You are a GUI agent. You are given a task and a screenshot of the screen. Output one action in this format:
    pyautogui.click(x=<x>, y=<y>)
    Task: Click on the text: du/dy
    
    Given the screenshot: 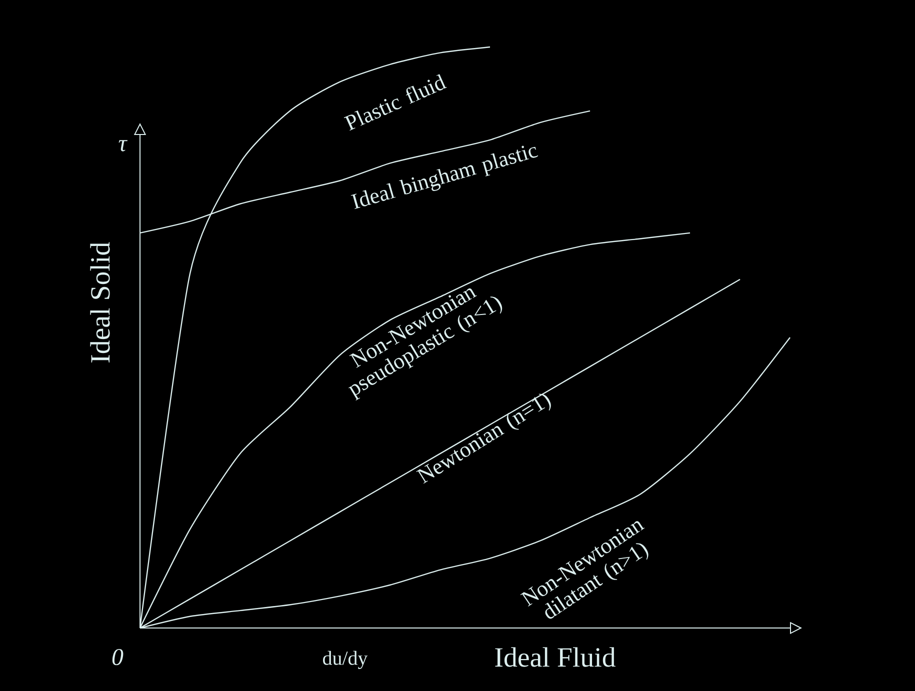 What is the action you would take?
    pyautogui.click(x=345, y=660)
    